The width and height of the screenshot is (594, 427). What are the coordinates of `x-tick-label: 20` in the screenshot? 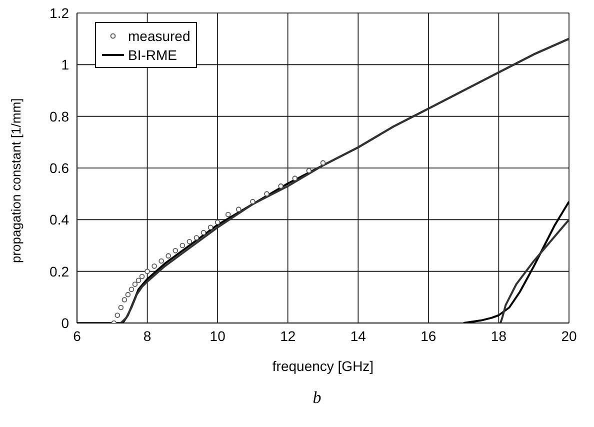 It's located at (569, 336).